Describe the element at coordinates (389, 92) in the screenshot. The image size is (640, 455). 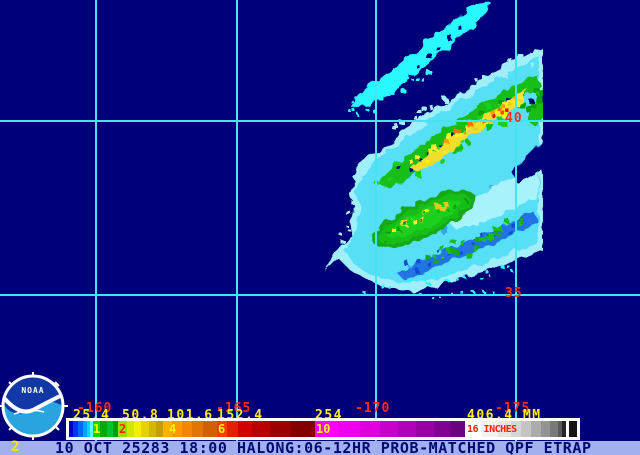
I see `precip-streak2-specks` at that location.